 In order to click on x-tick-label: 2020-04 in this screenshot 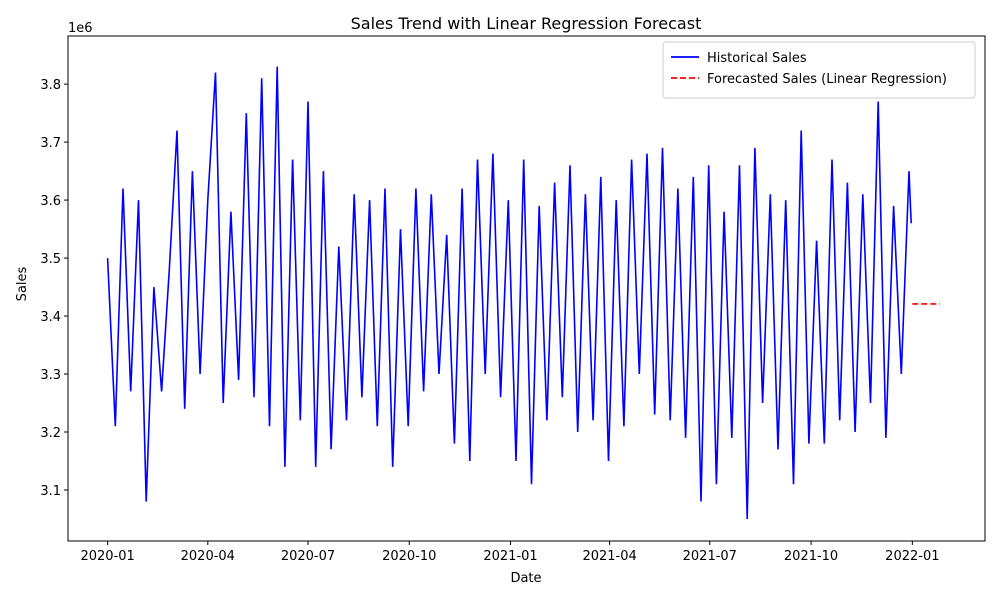, I will do `click(208, 556)`.